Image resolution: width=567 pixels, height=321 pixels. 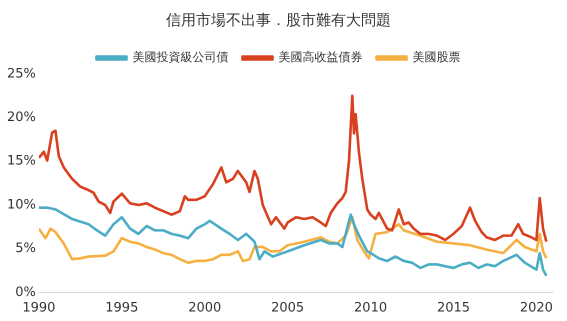 What do you see at coordinates (21, 74) in the screenshot?
I see `y-tick-label: 25%` at bounding box center [21, 74].